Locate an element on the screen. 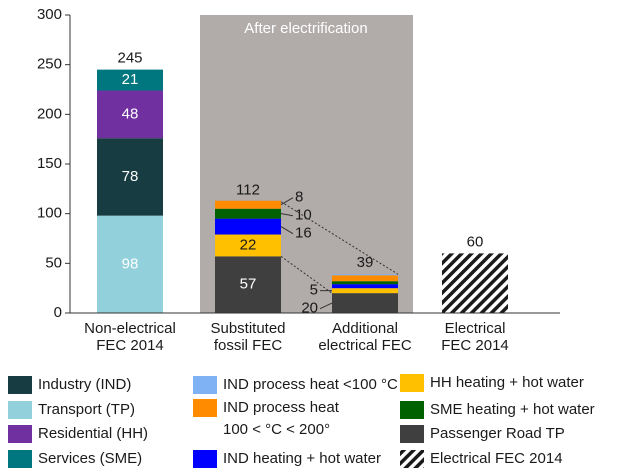 This screenshot has width=621, height=472. data-label: 57 is located at coordinates (248, 284).